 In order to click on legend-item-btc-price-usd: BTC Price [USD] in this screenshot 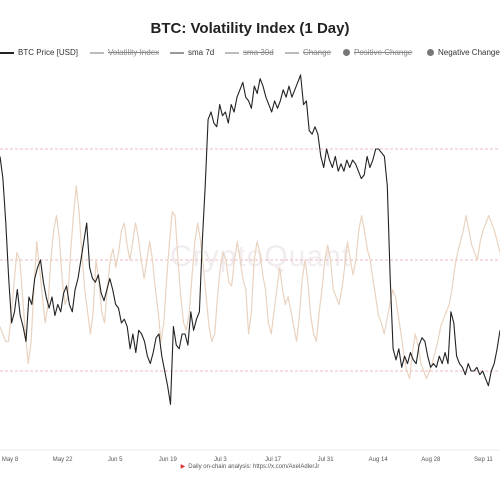, I will do `click(39, 52)`.